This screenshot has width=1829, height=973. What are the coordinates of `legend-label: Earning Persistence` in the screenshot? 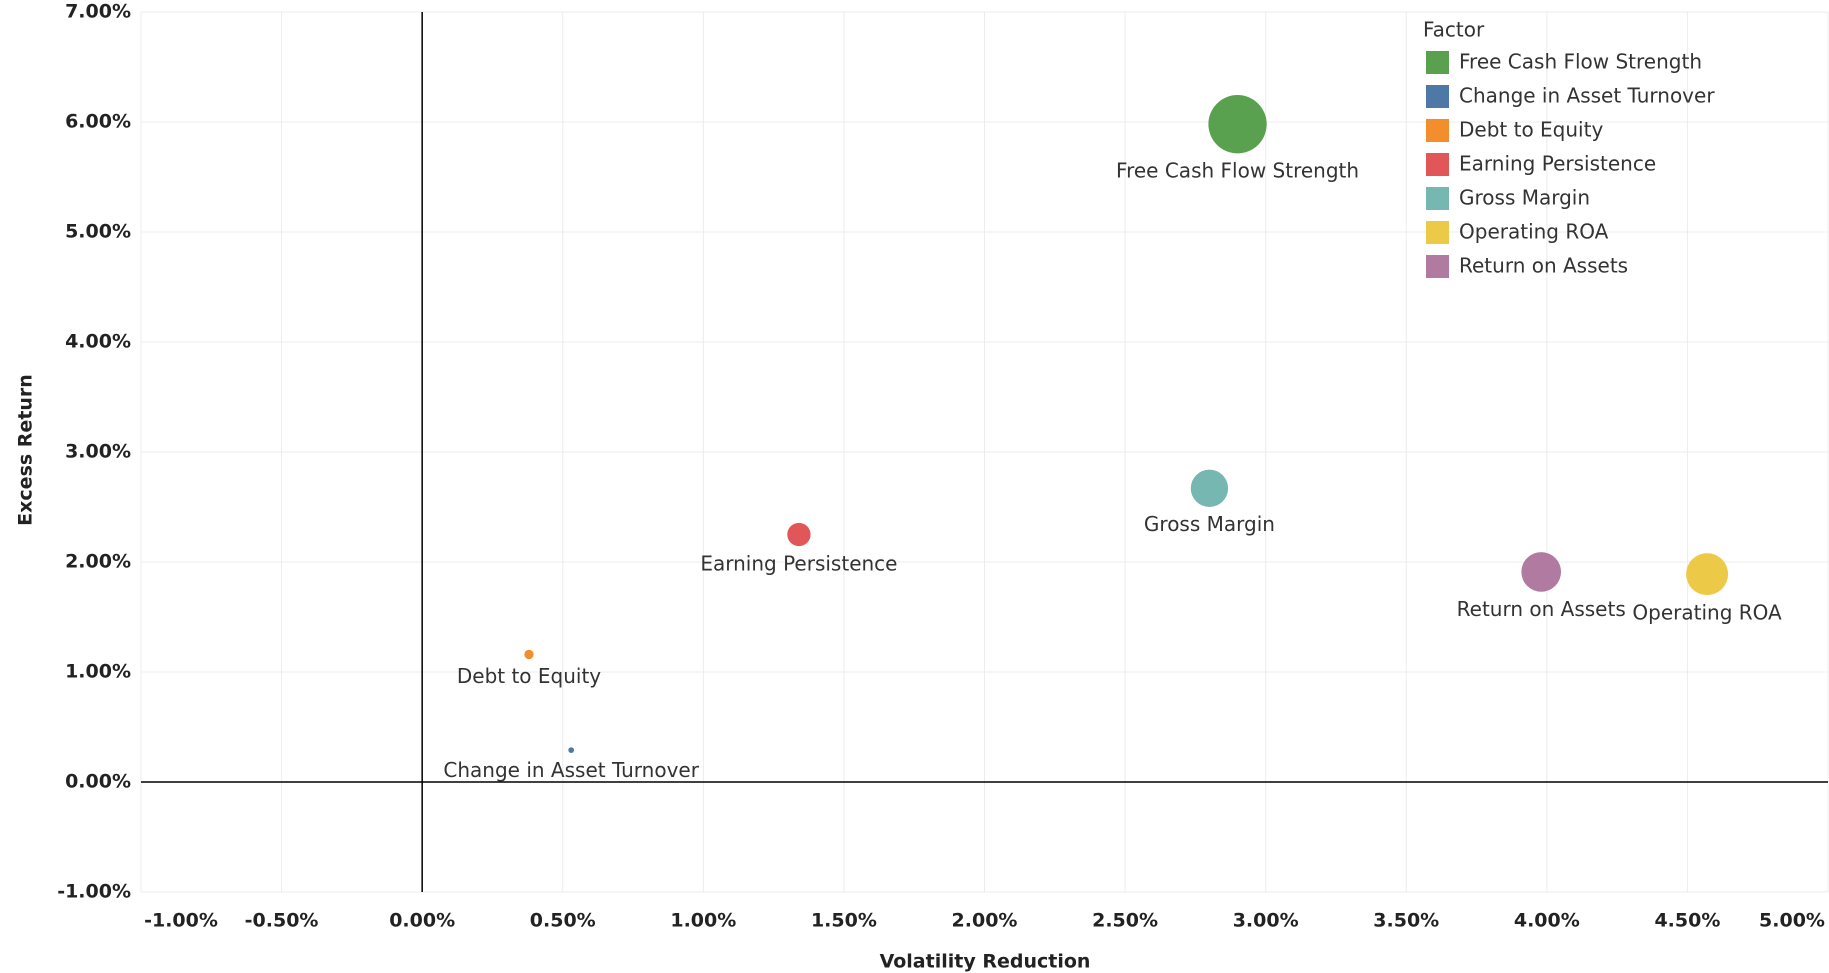 It's located at (1557, 164).